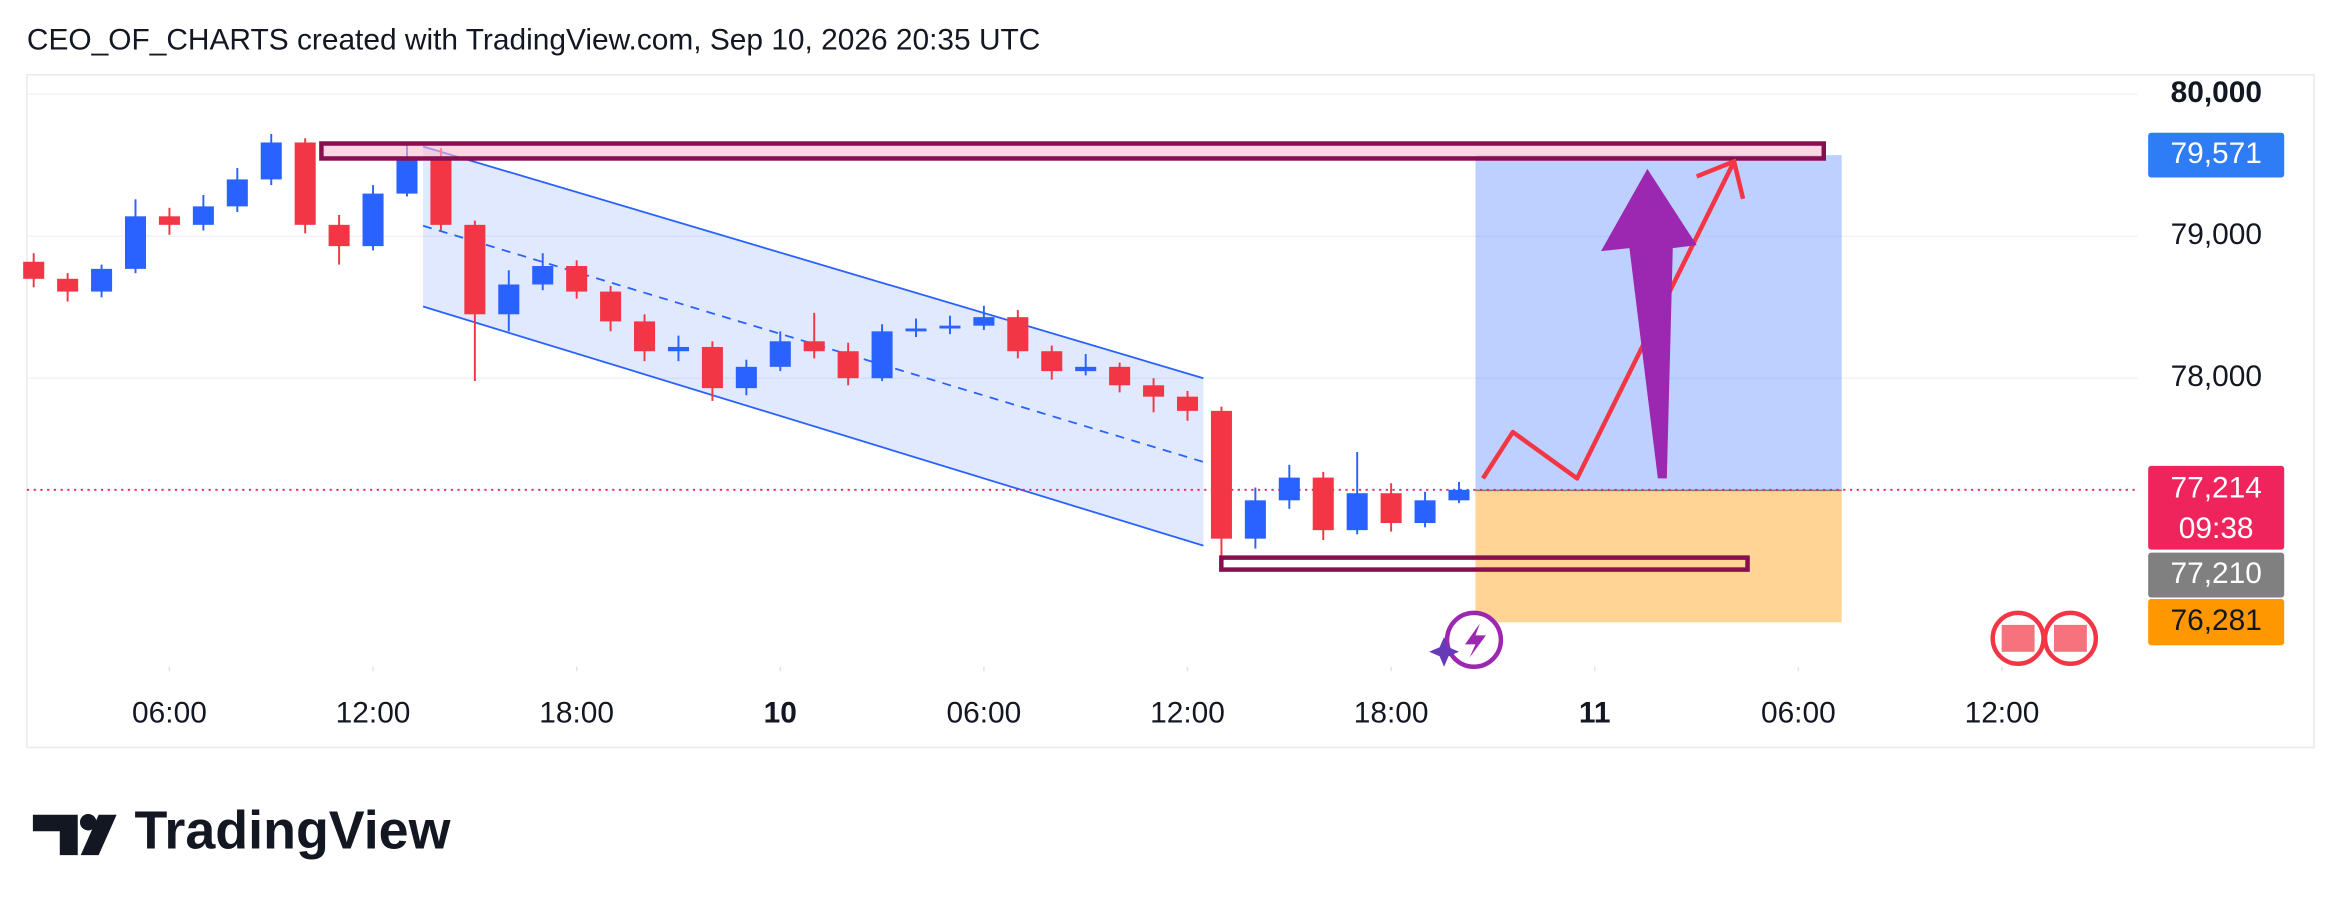  Describe the element at coordinates (2215, 488) in the screenshot. I see `price-badge-label: 77,214` at that location.